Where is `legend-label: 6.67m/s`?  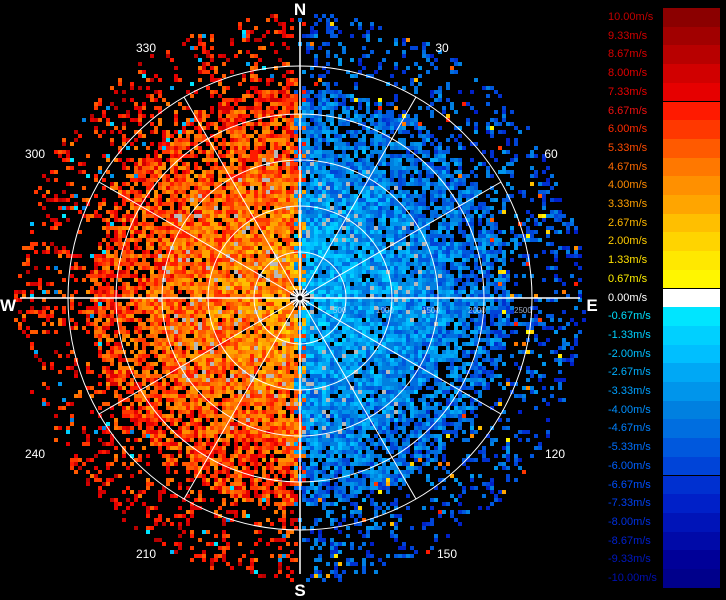
legend-label: 6.67m/s is located at coordinates (628, 110).